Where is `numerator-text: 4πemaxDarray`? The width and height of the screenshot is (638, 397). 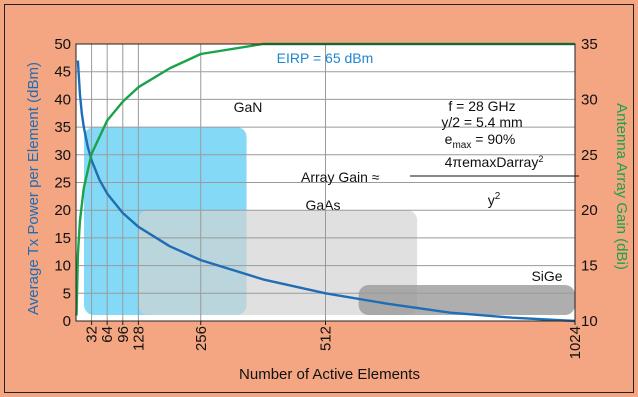 numerator-text: 4πemaxDarray is located at coordinates (492, 162).